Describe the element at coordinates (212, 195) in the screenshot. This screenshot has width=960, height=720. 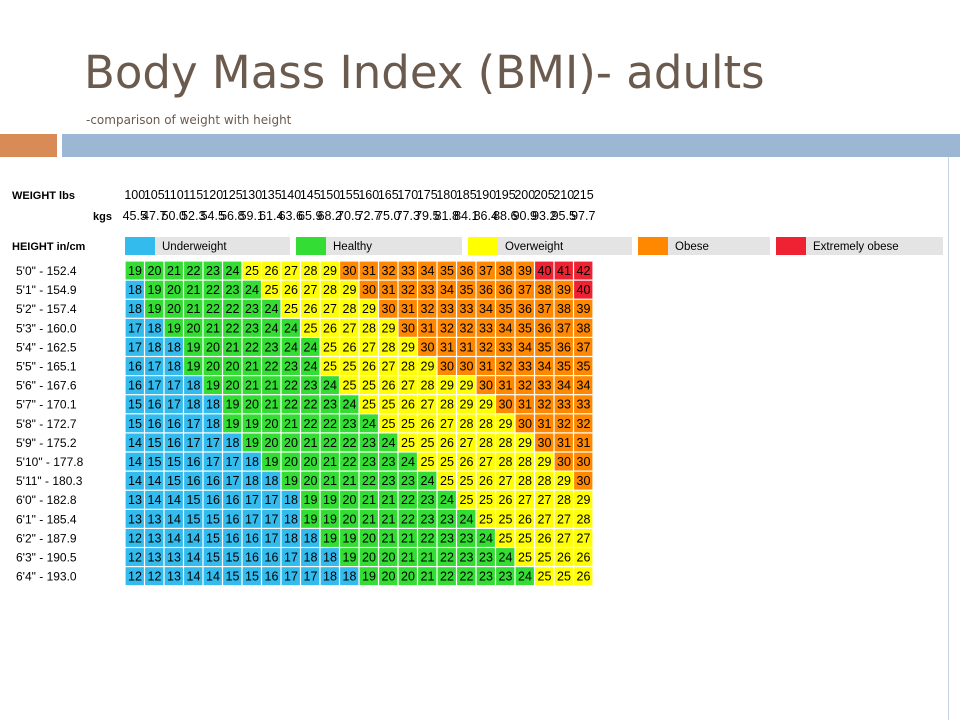
I see `weight-lbs-label: 120` at that location.